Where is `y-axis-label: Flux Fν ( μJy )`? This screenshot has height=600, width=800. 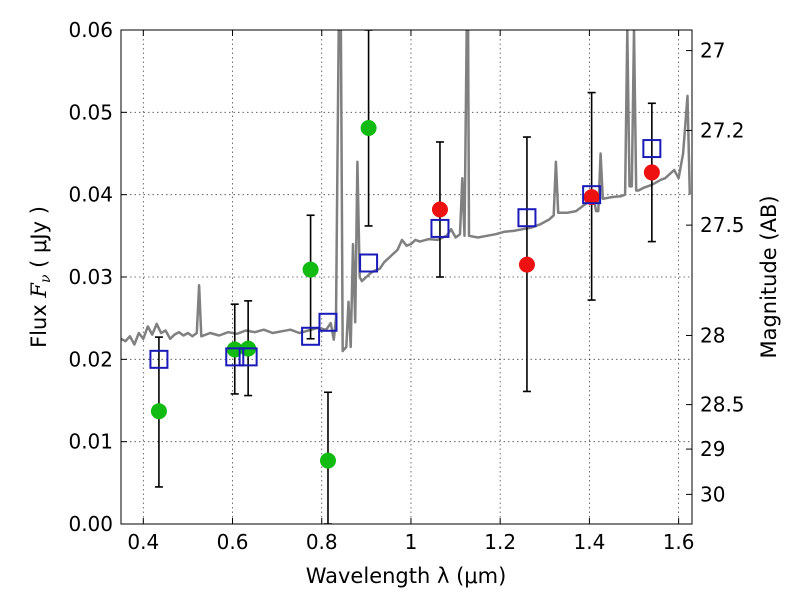
y-axis-label: Flux Fν ( μJy ) is located at coordinates (40, 277).